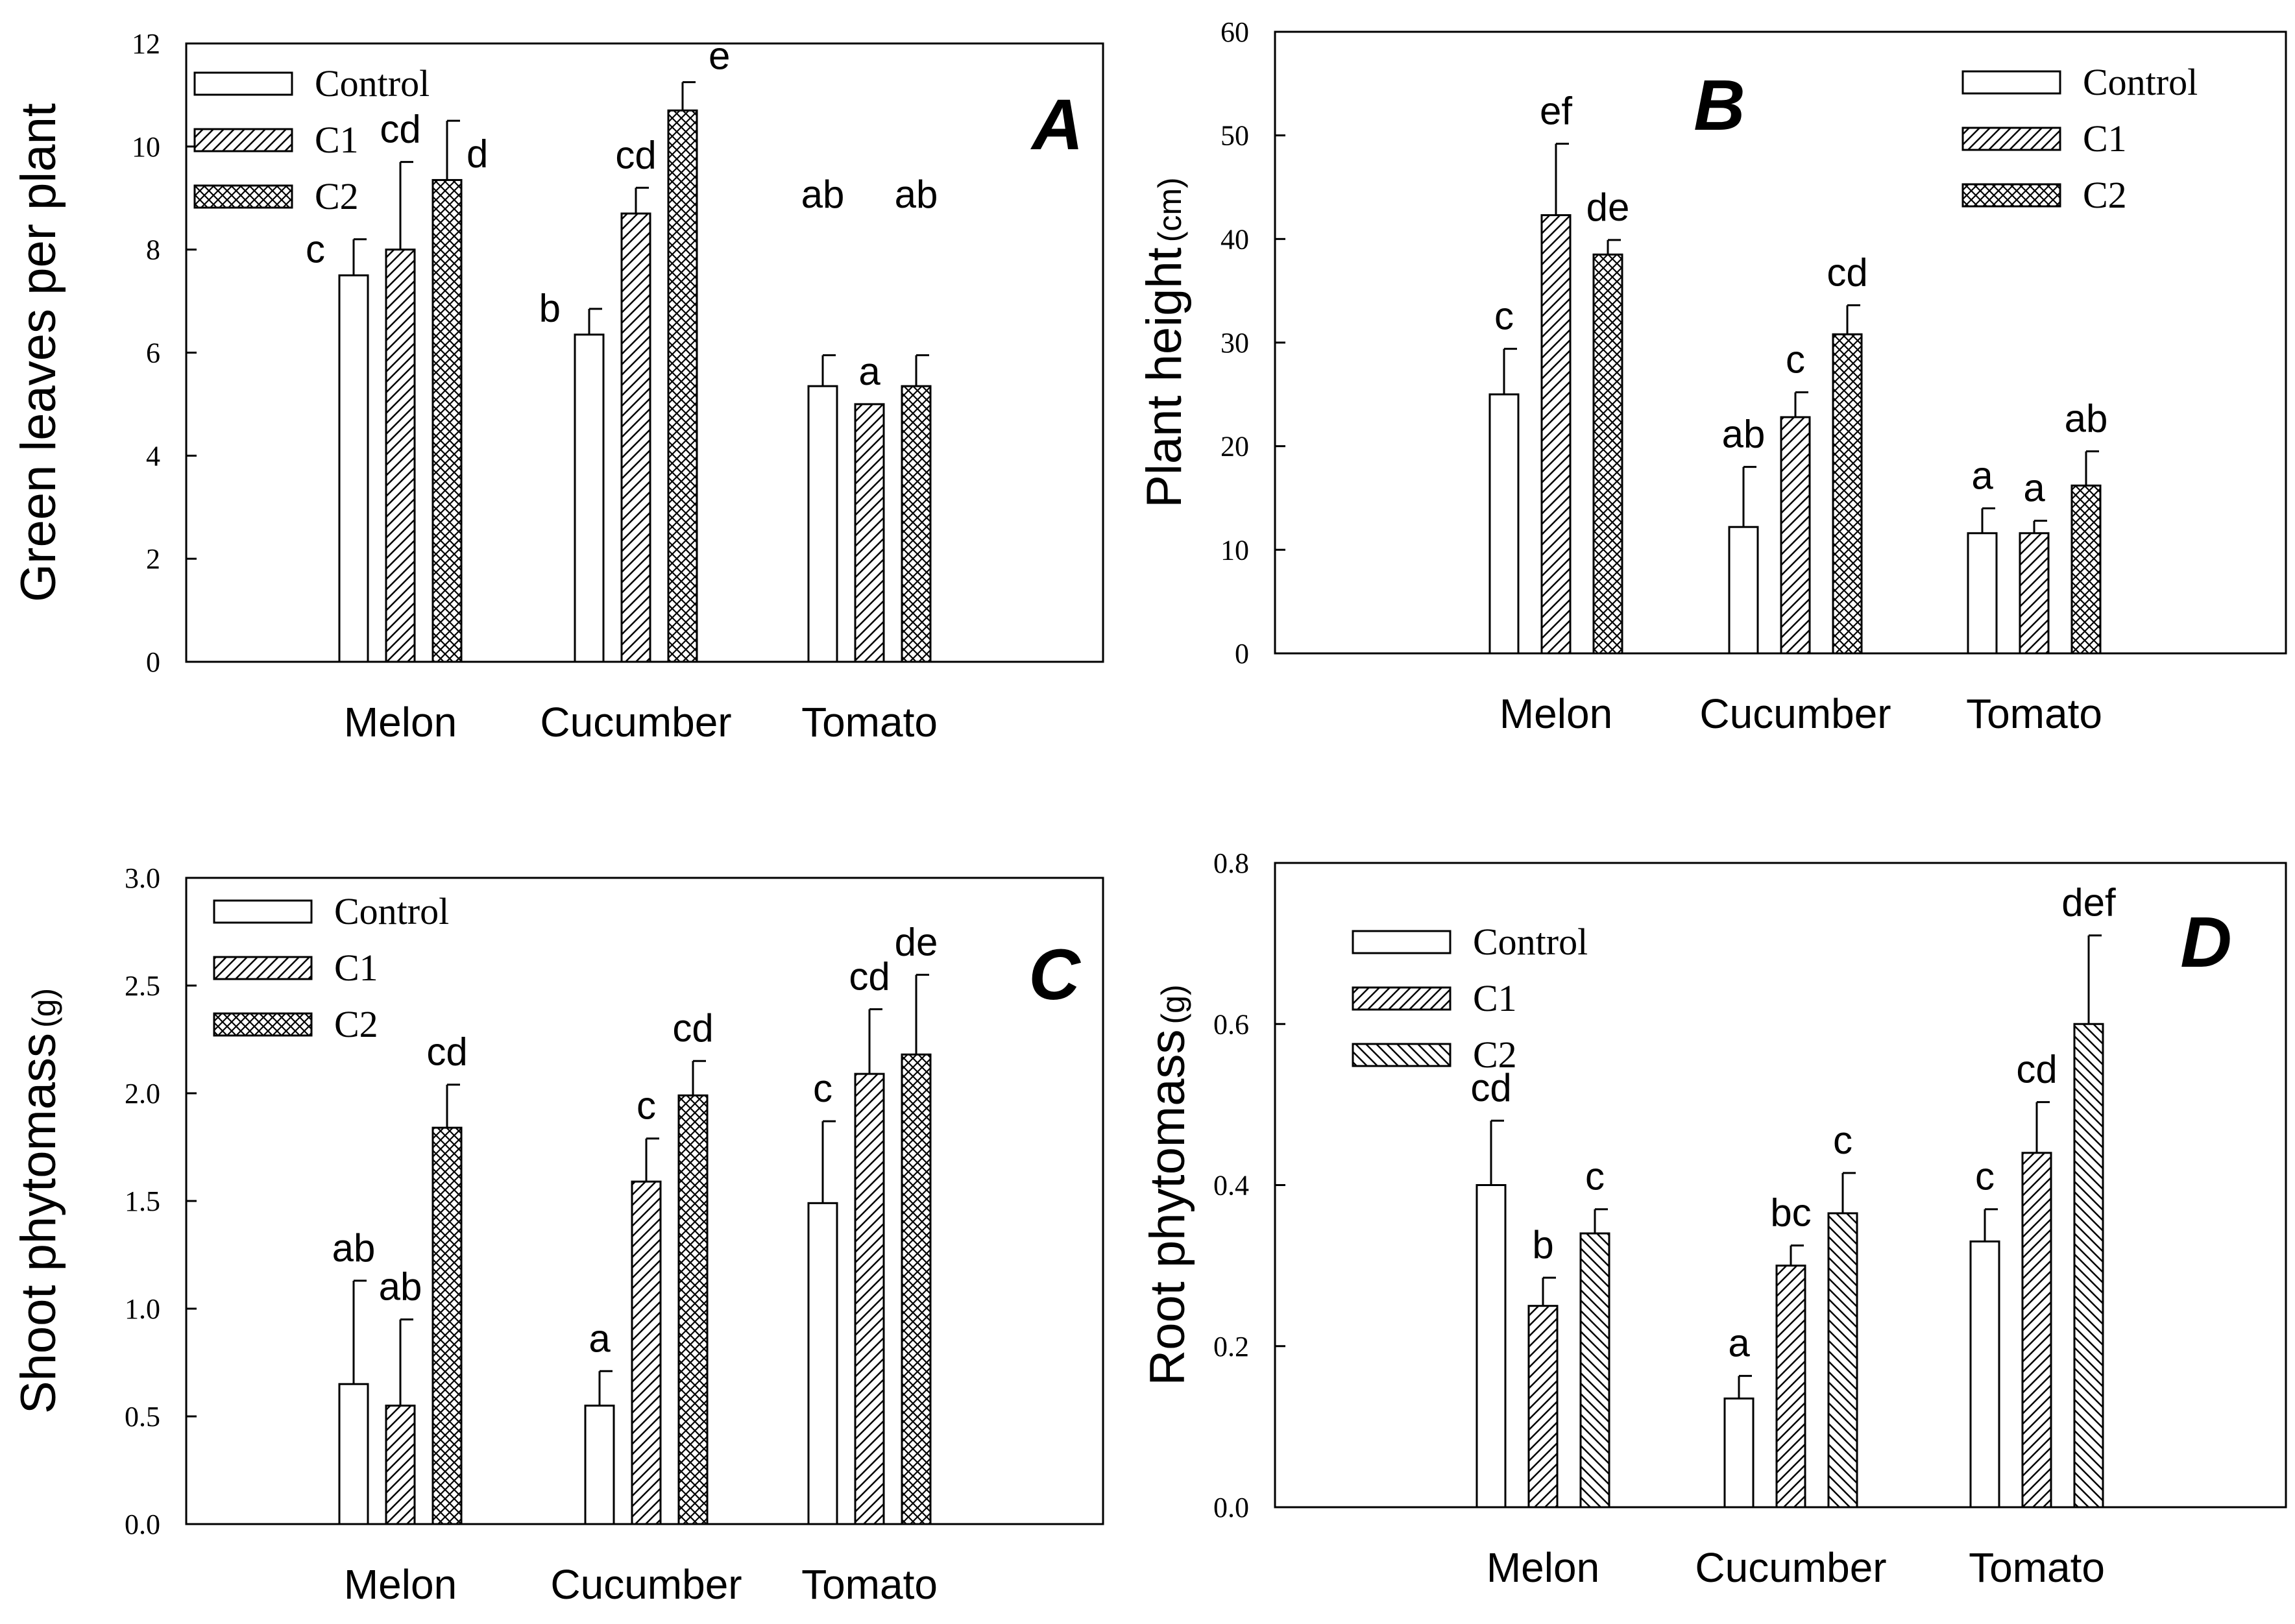 This screenshot has width=2295, height=1624. Describe the element at coordinates (1167, 1207) in the screenshot. I see `y-axis-label-text: Root phytomass` at that location.